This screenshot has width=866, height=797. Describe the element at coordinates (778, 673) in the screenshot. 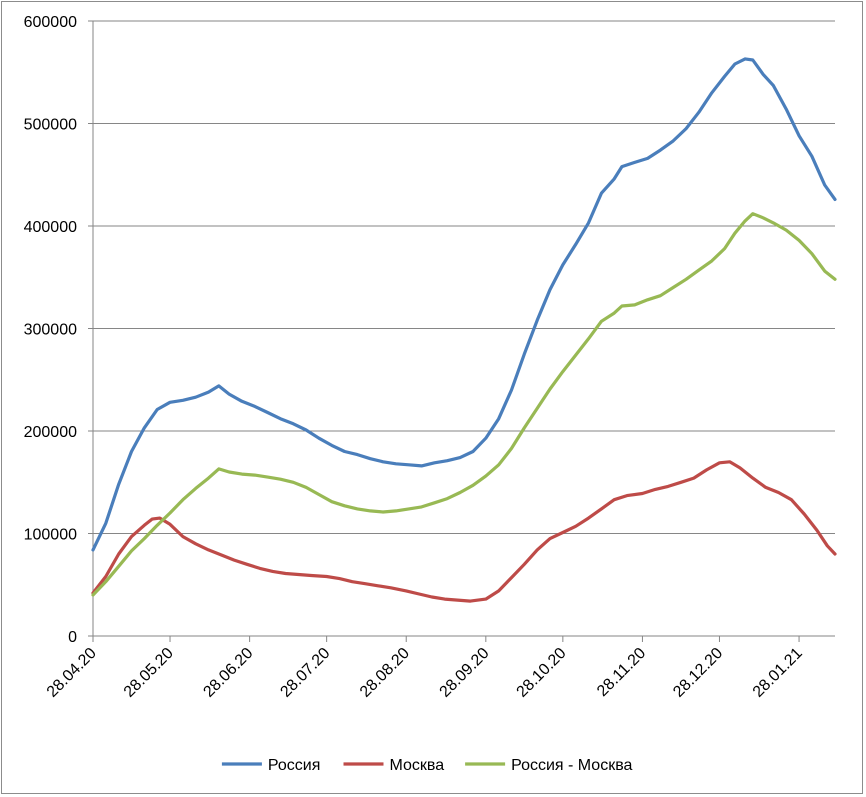

I see `x-tick-label-9: 28.01.21` at that location.